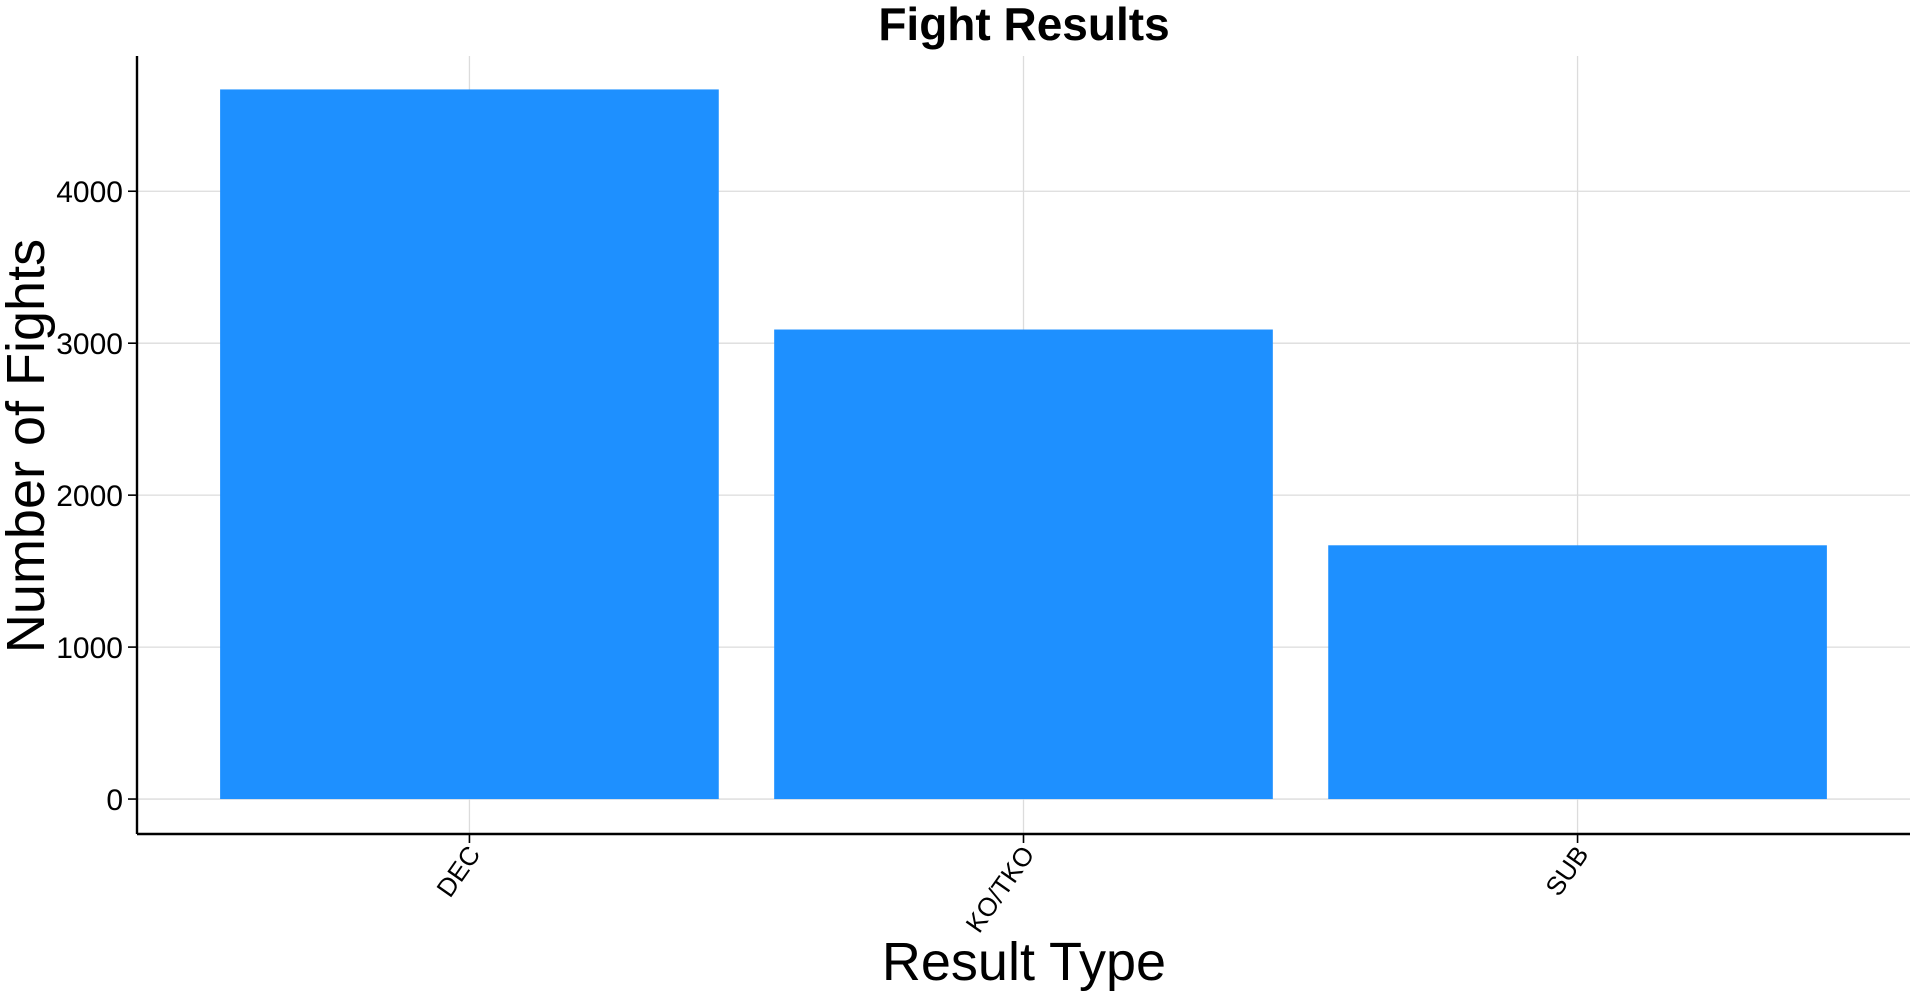 Image resolution: width=1910 pixels, height=994 pixels. What do you see at coordinates (1024, 962) in the screenshot?
I see `x-axis-title: Result Type` at bounding box center [1024, 962].